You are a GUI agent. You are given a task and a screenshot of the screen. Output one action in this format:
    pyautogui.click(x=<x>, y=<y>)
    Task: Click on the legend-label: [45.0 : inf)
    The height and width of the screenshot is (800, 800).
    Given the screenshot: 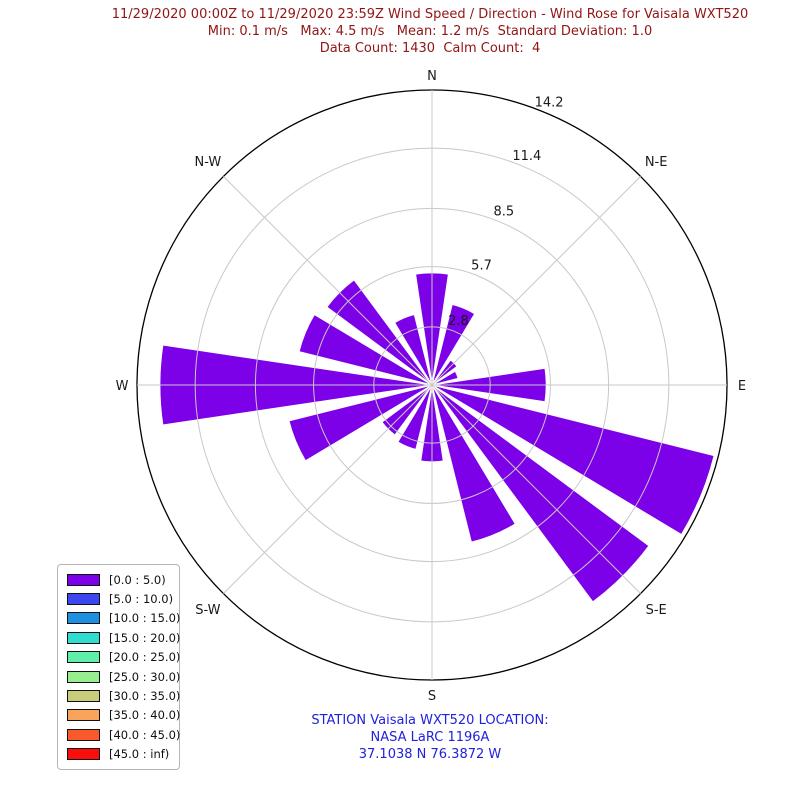 What is the action you would take?
    pyautogui.click(x=139, y=754)
    